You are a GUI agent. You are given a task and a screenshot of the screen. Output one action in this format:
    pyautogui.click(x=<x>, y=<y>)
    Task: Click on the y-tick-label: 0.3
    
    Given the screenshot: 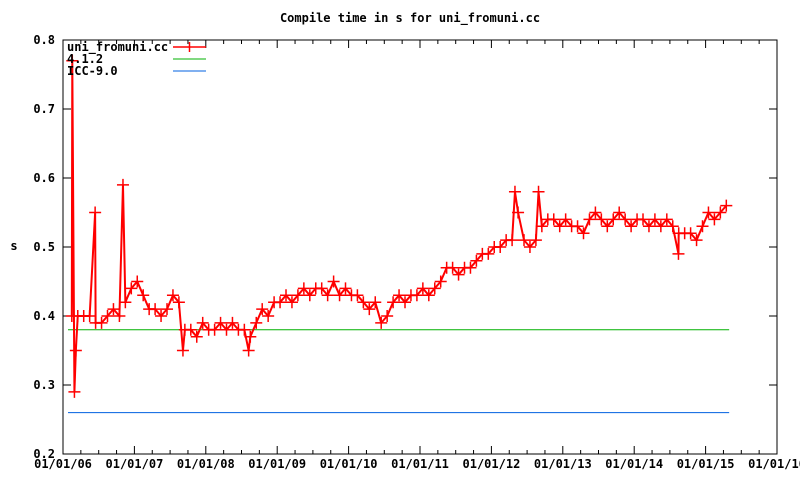 What is the action you would take?
    pyautogui.click(x=44, y=385)
    